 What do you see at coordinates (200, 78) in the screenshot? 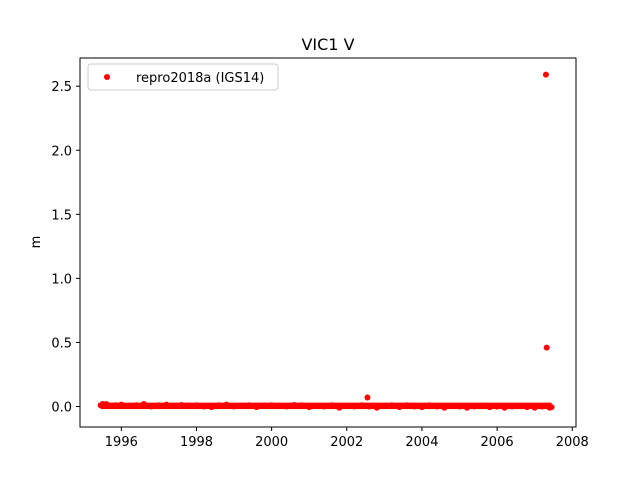
I see `legend-label: repro2018a (IGS14)` at bounding box center [200, 78].